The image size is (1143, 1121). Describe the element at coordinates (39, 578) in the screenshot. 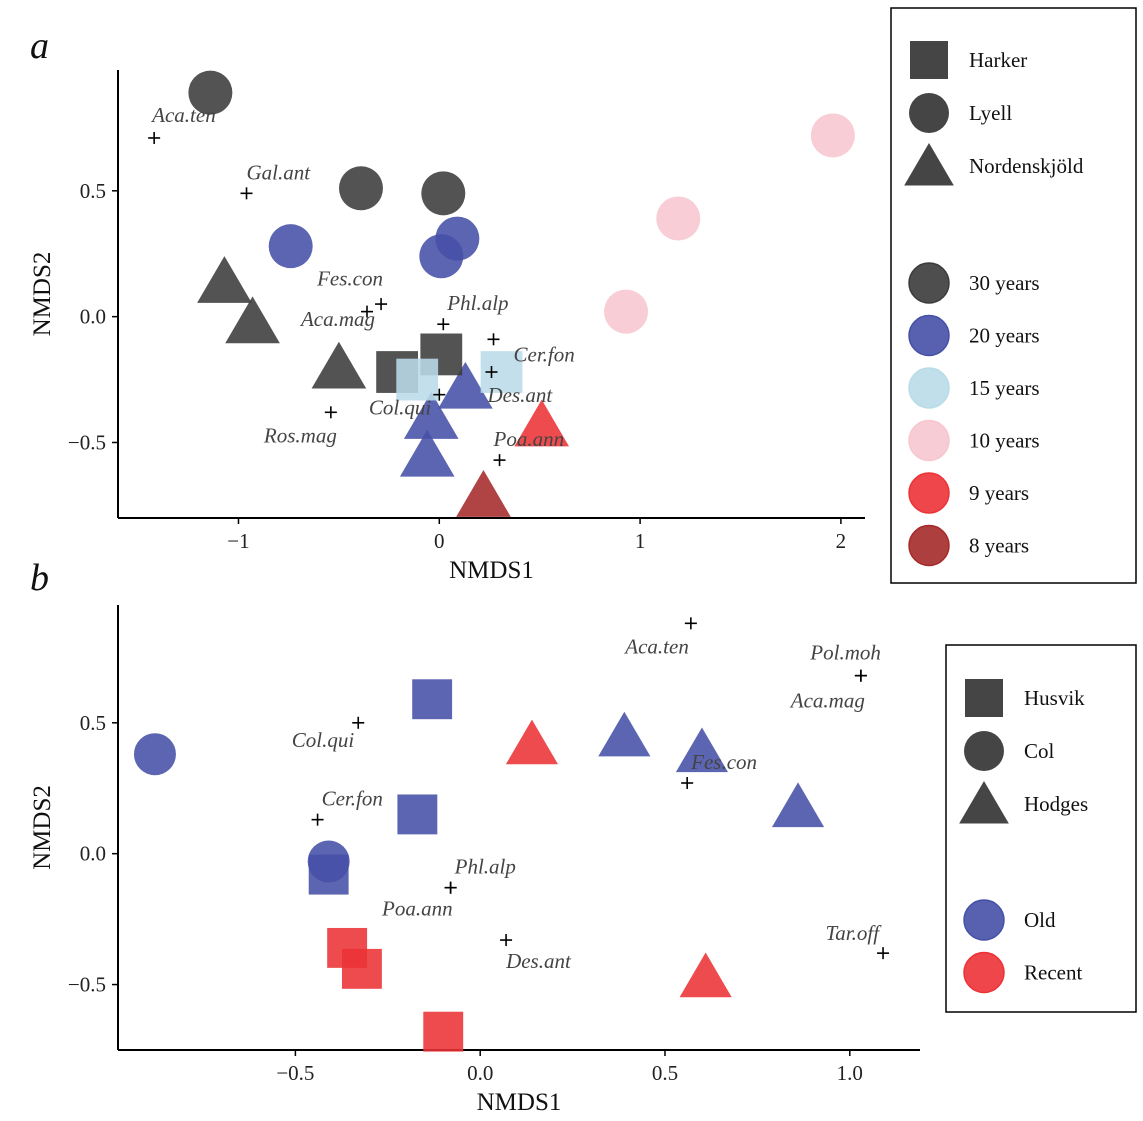

I see `panel-letter: b` at that location.